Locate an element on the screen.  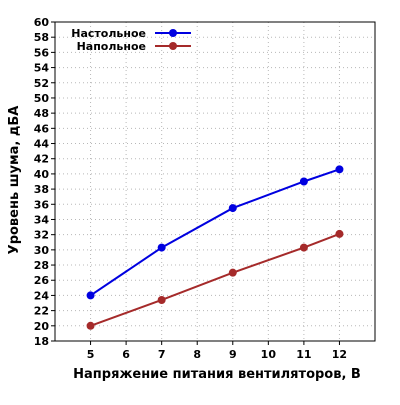
x-tick-label: 8 is located at coordinates (197, 354).